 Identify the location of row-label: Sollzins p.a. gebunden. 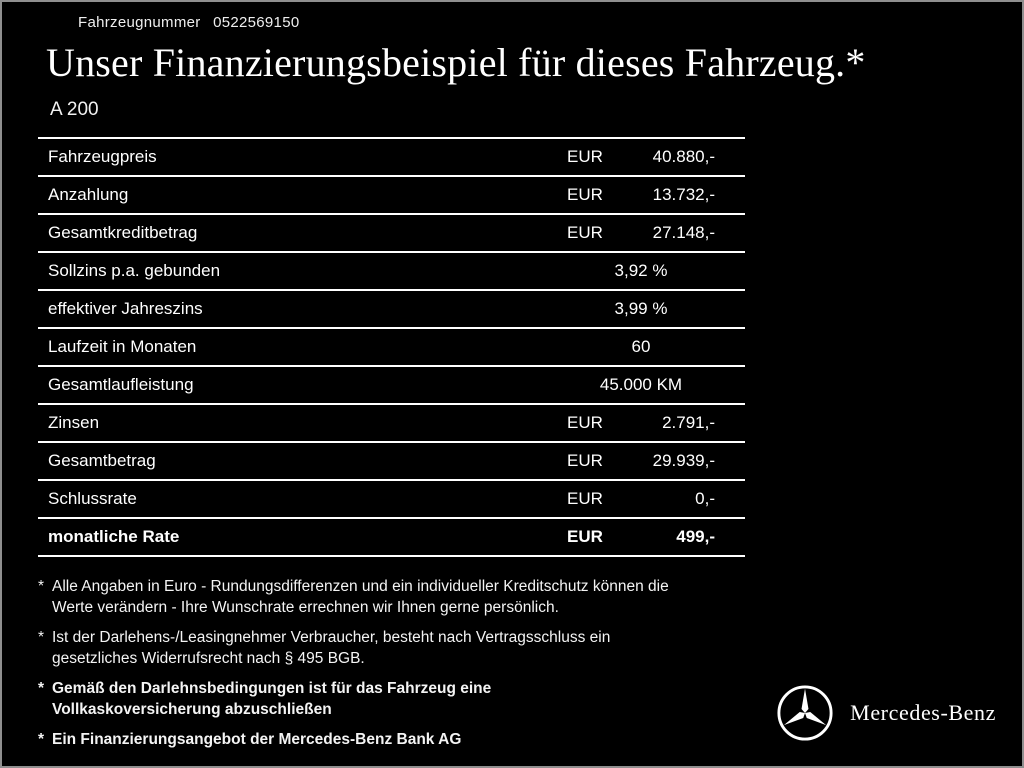
(134, 270).